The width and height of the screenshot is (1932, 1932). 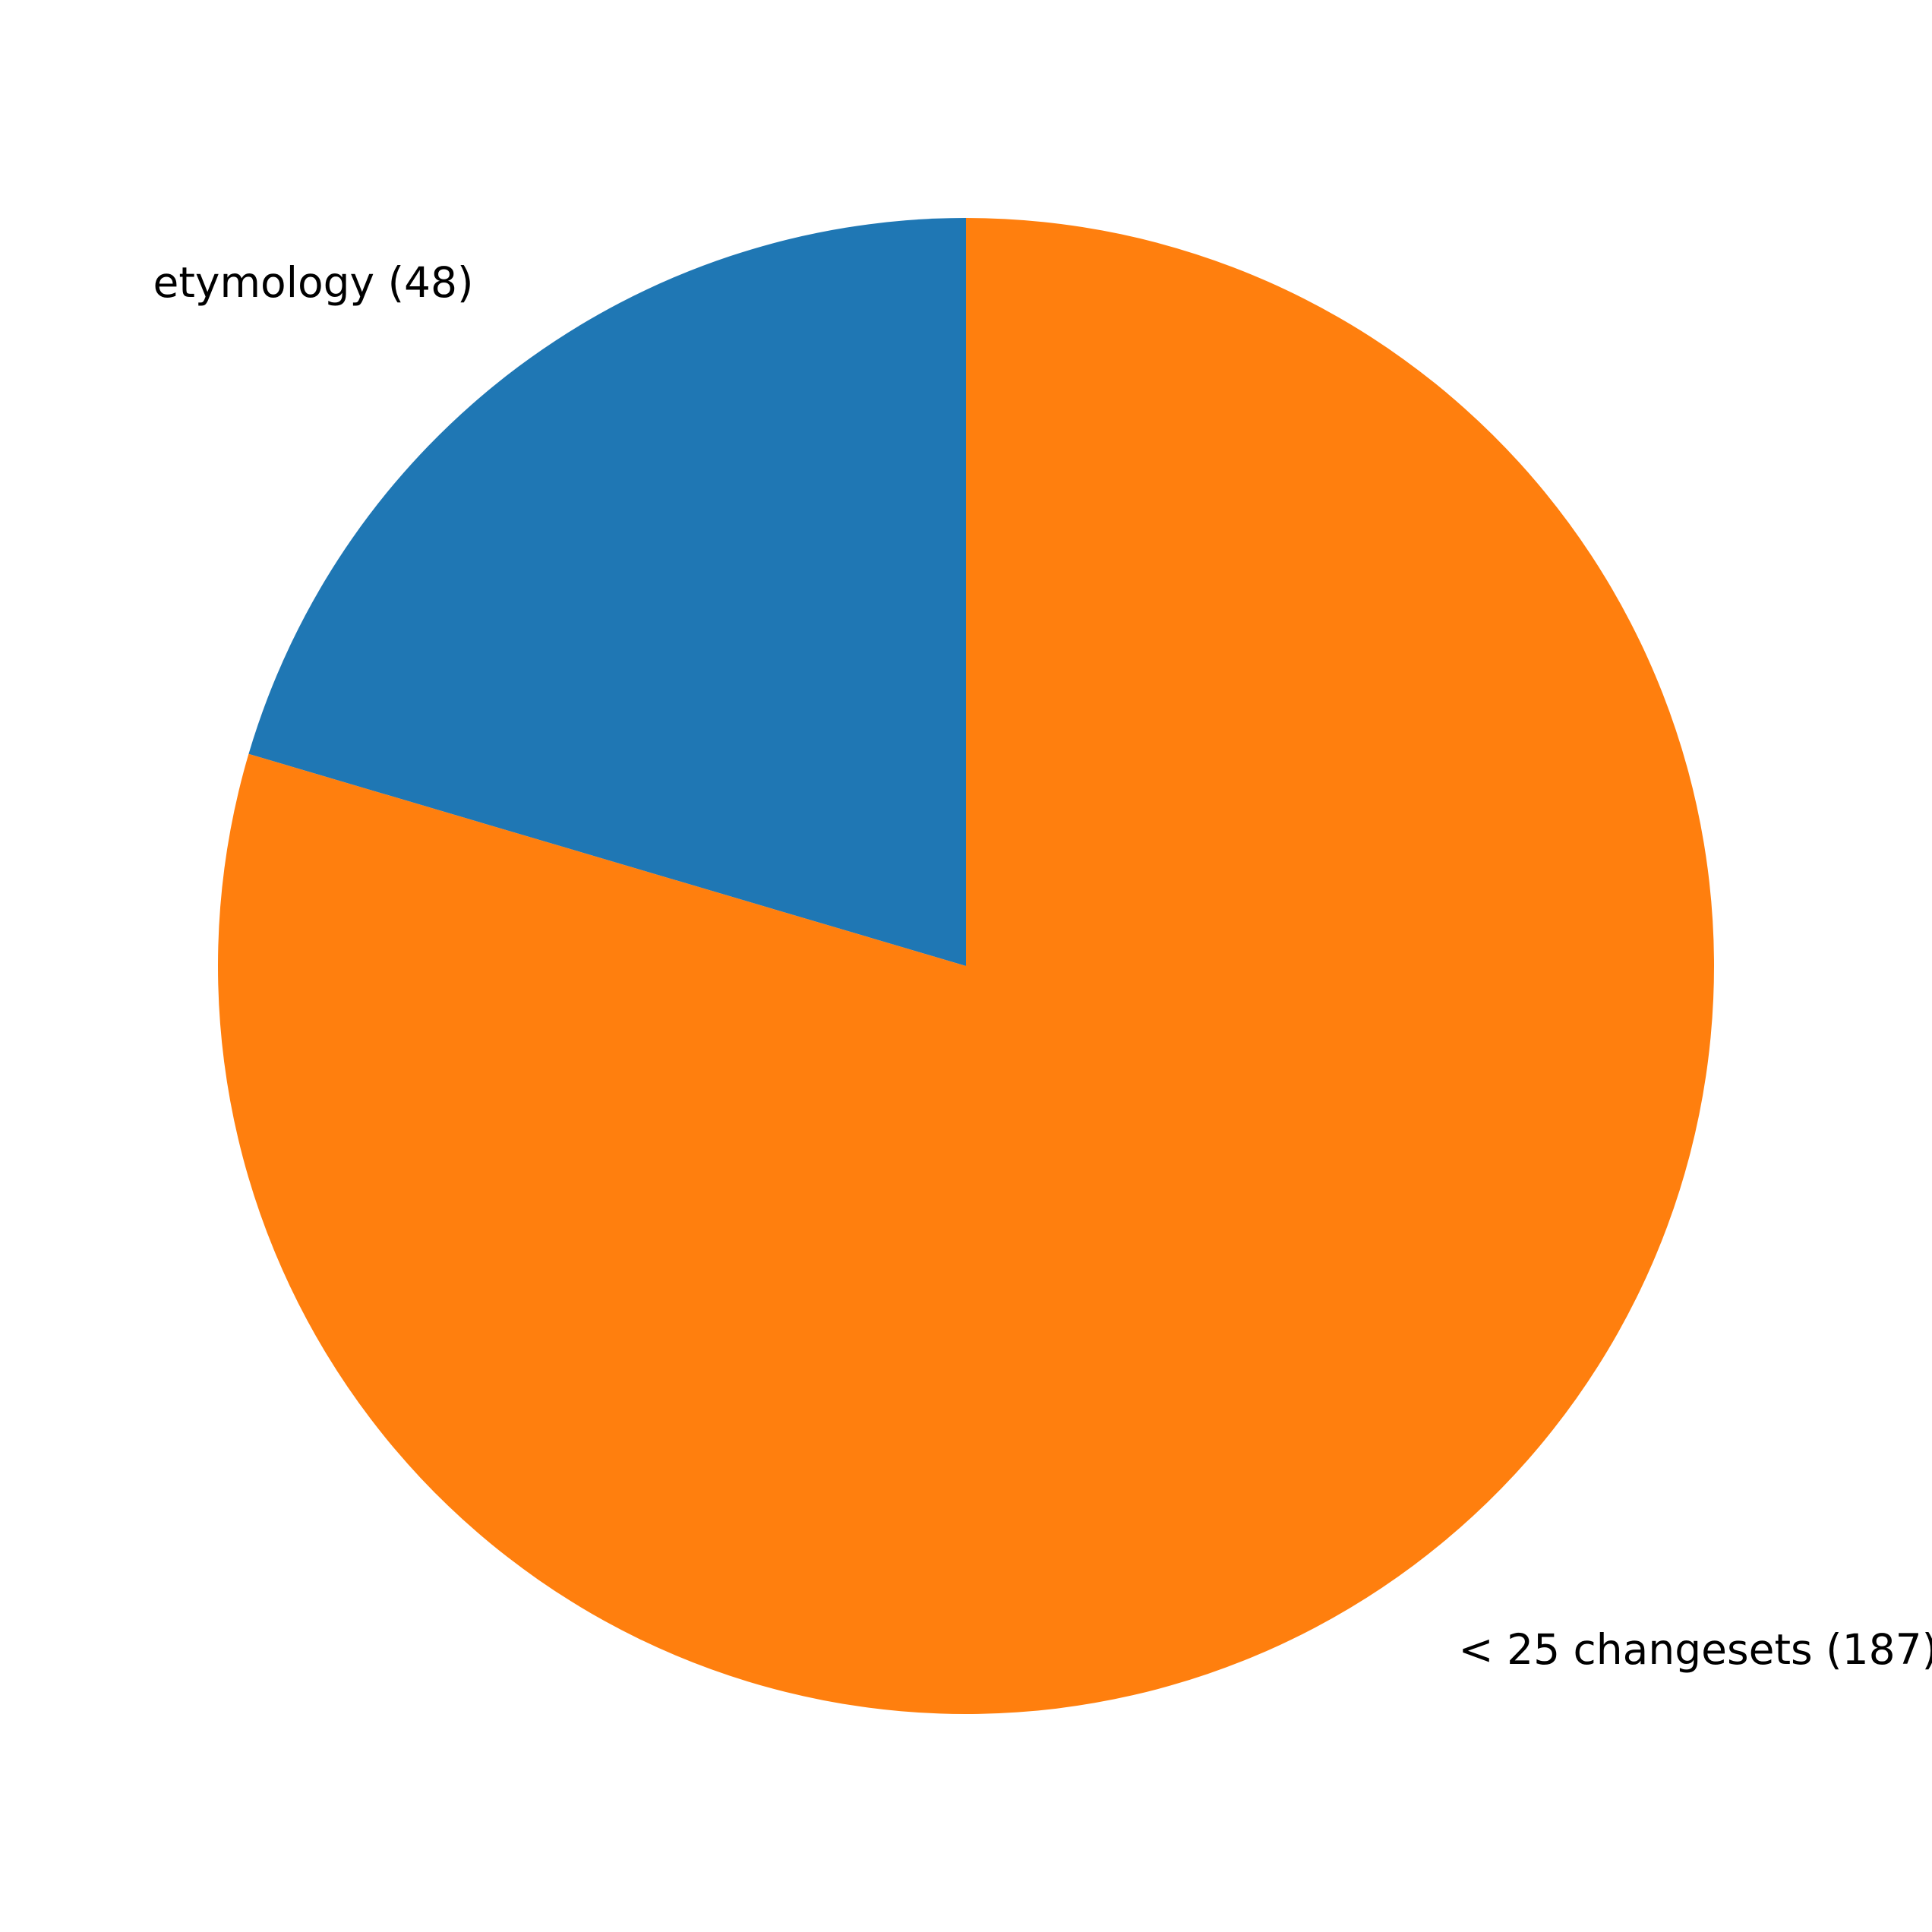 I want to click on pie-slice-label-1: < 25 changesets (187), so click(x=1696, y=1649).